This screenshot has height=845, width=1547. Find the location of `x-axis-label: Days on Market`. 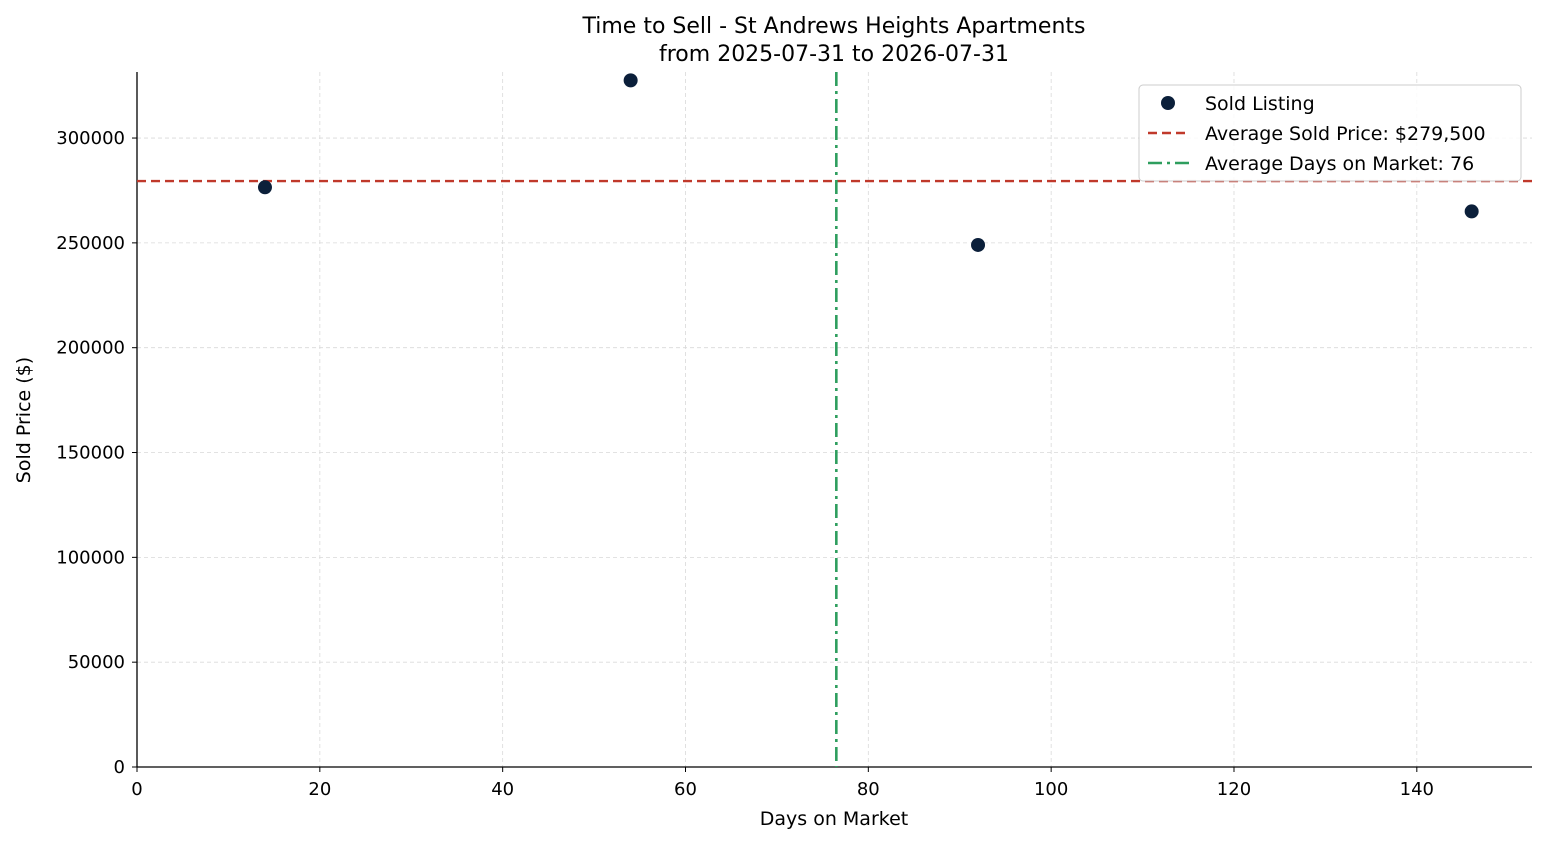

x-axis-label: Days on Market is located at coordinates (834, 819).